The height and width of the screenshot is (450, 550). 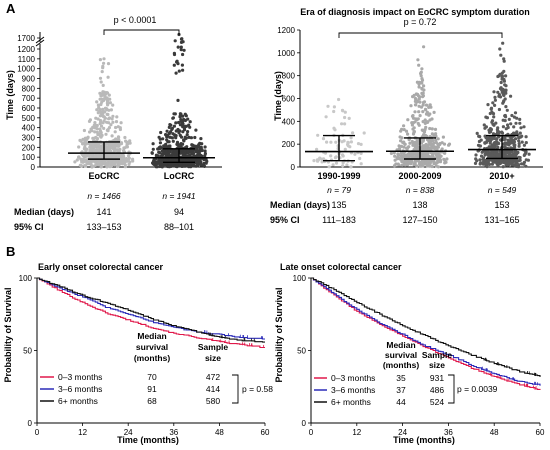 What do you see at coordinates (104, 176) in the screenshot?
I see `a-left-group-eocrc: EoCRC` at bounding box center [104, 176].